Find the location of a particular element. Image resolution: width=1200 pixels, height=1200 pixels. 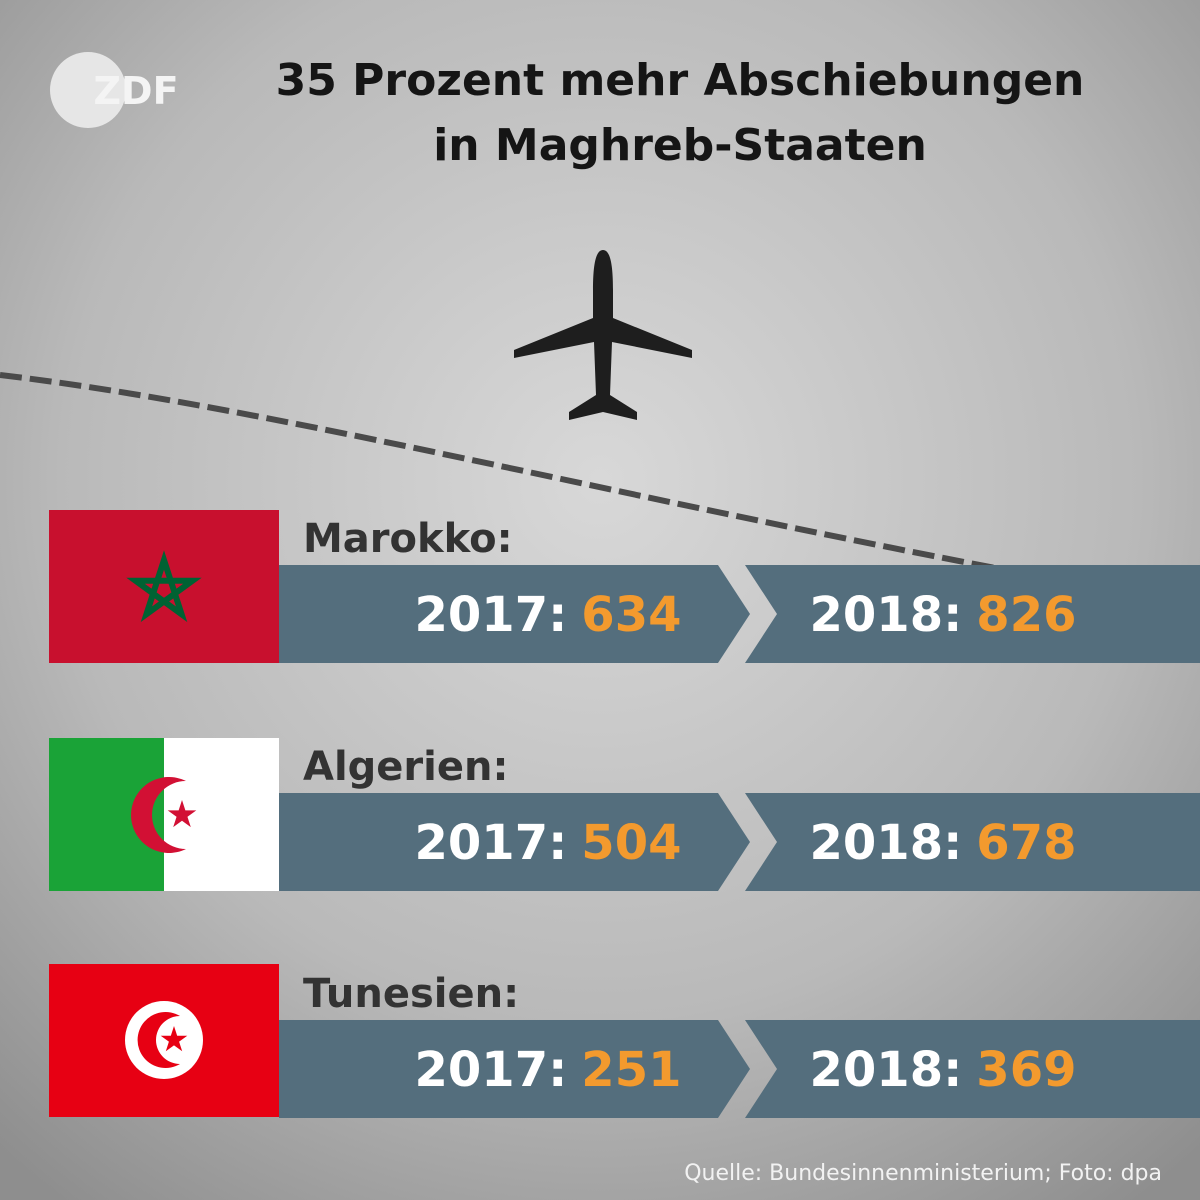

entry: 2018: 678 is located at coordinates (943, 843).